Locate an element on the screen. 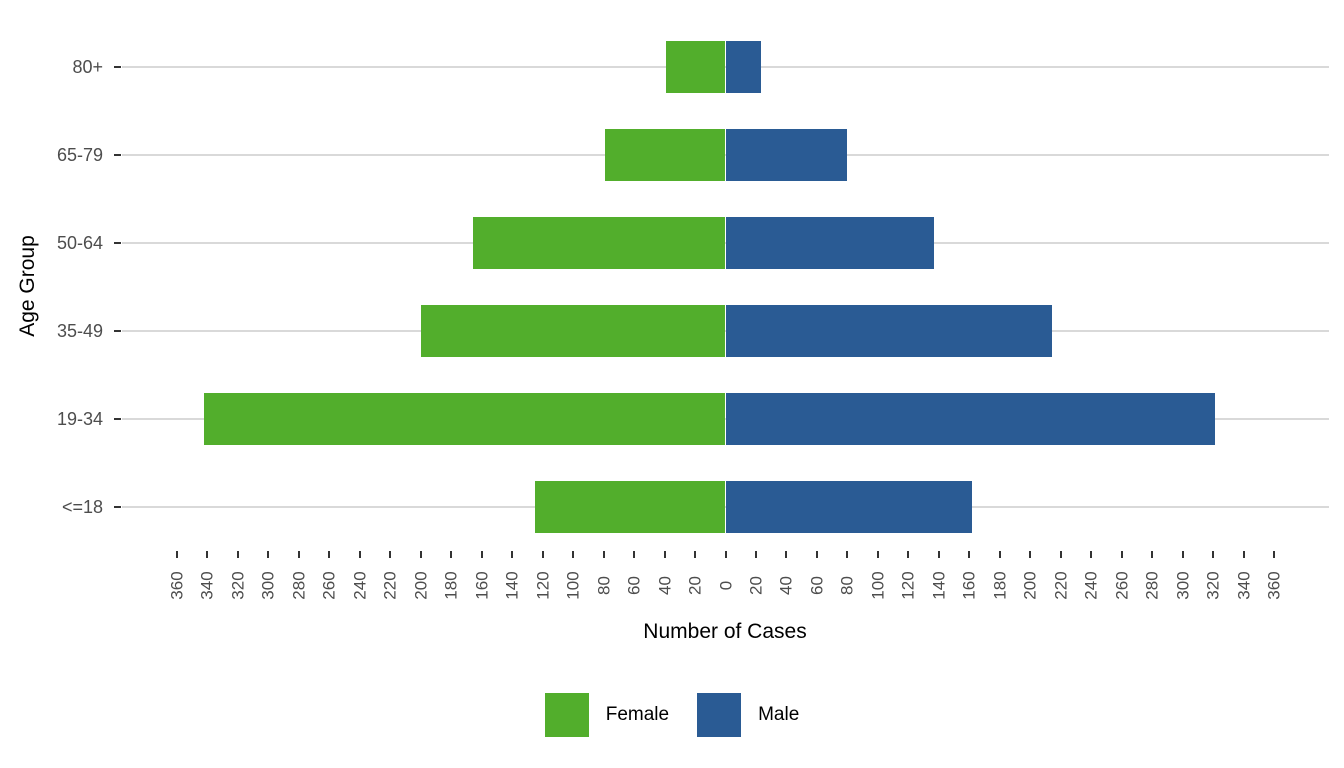 This screenshot has height=768, width=1344. legend-label-female: Female is located at coordinates (637, 714).